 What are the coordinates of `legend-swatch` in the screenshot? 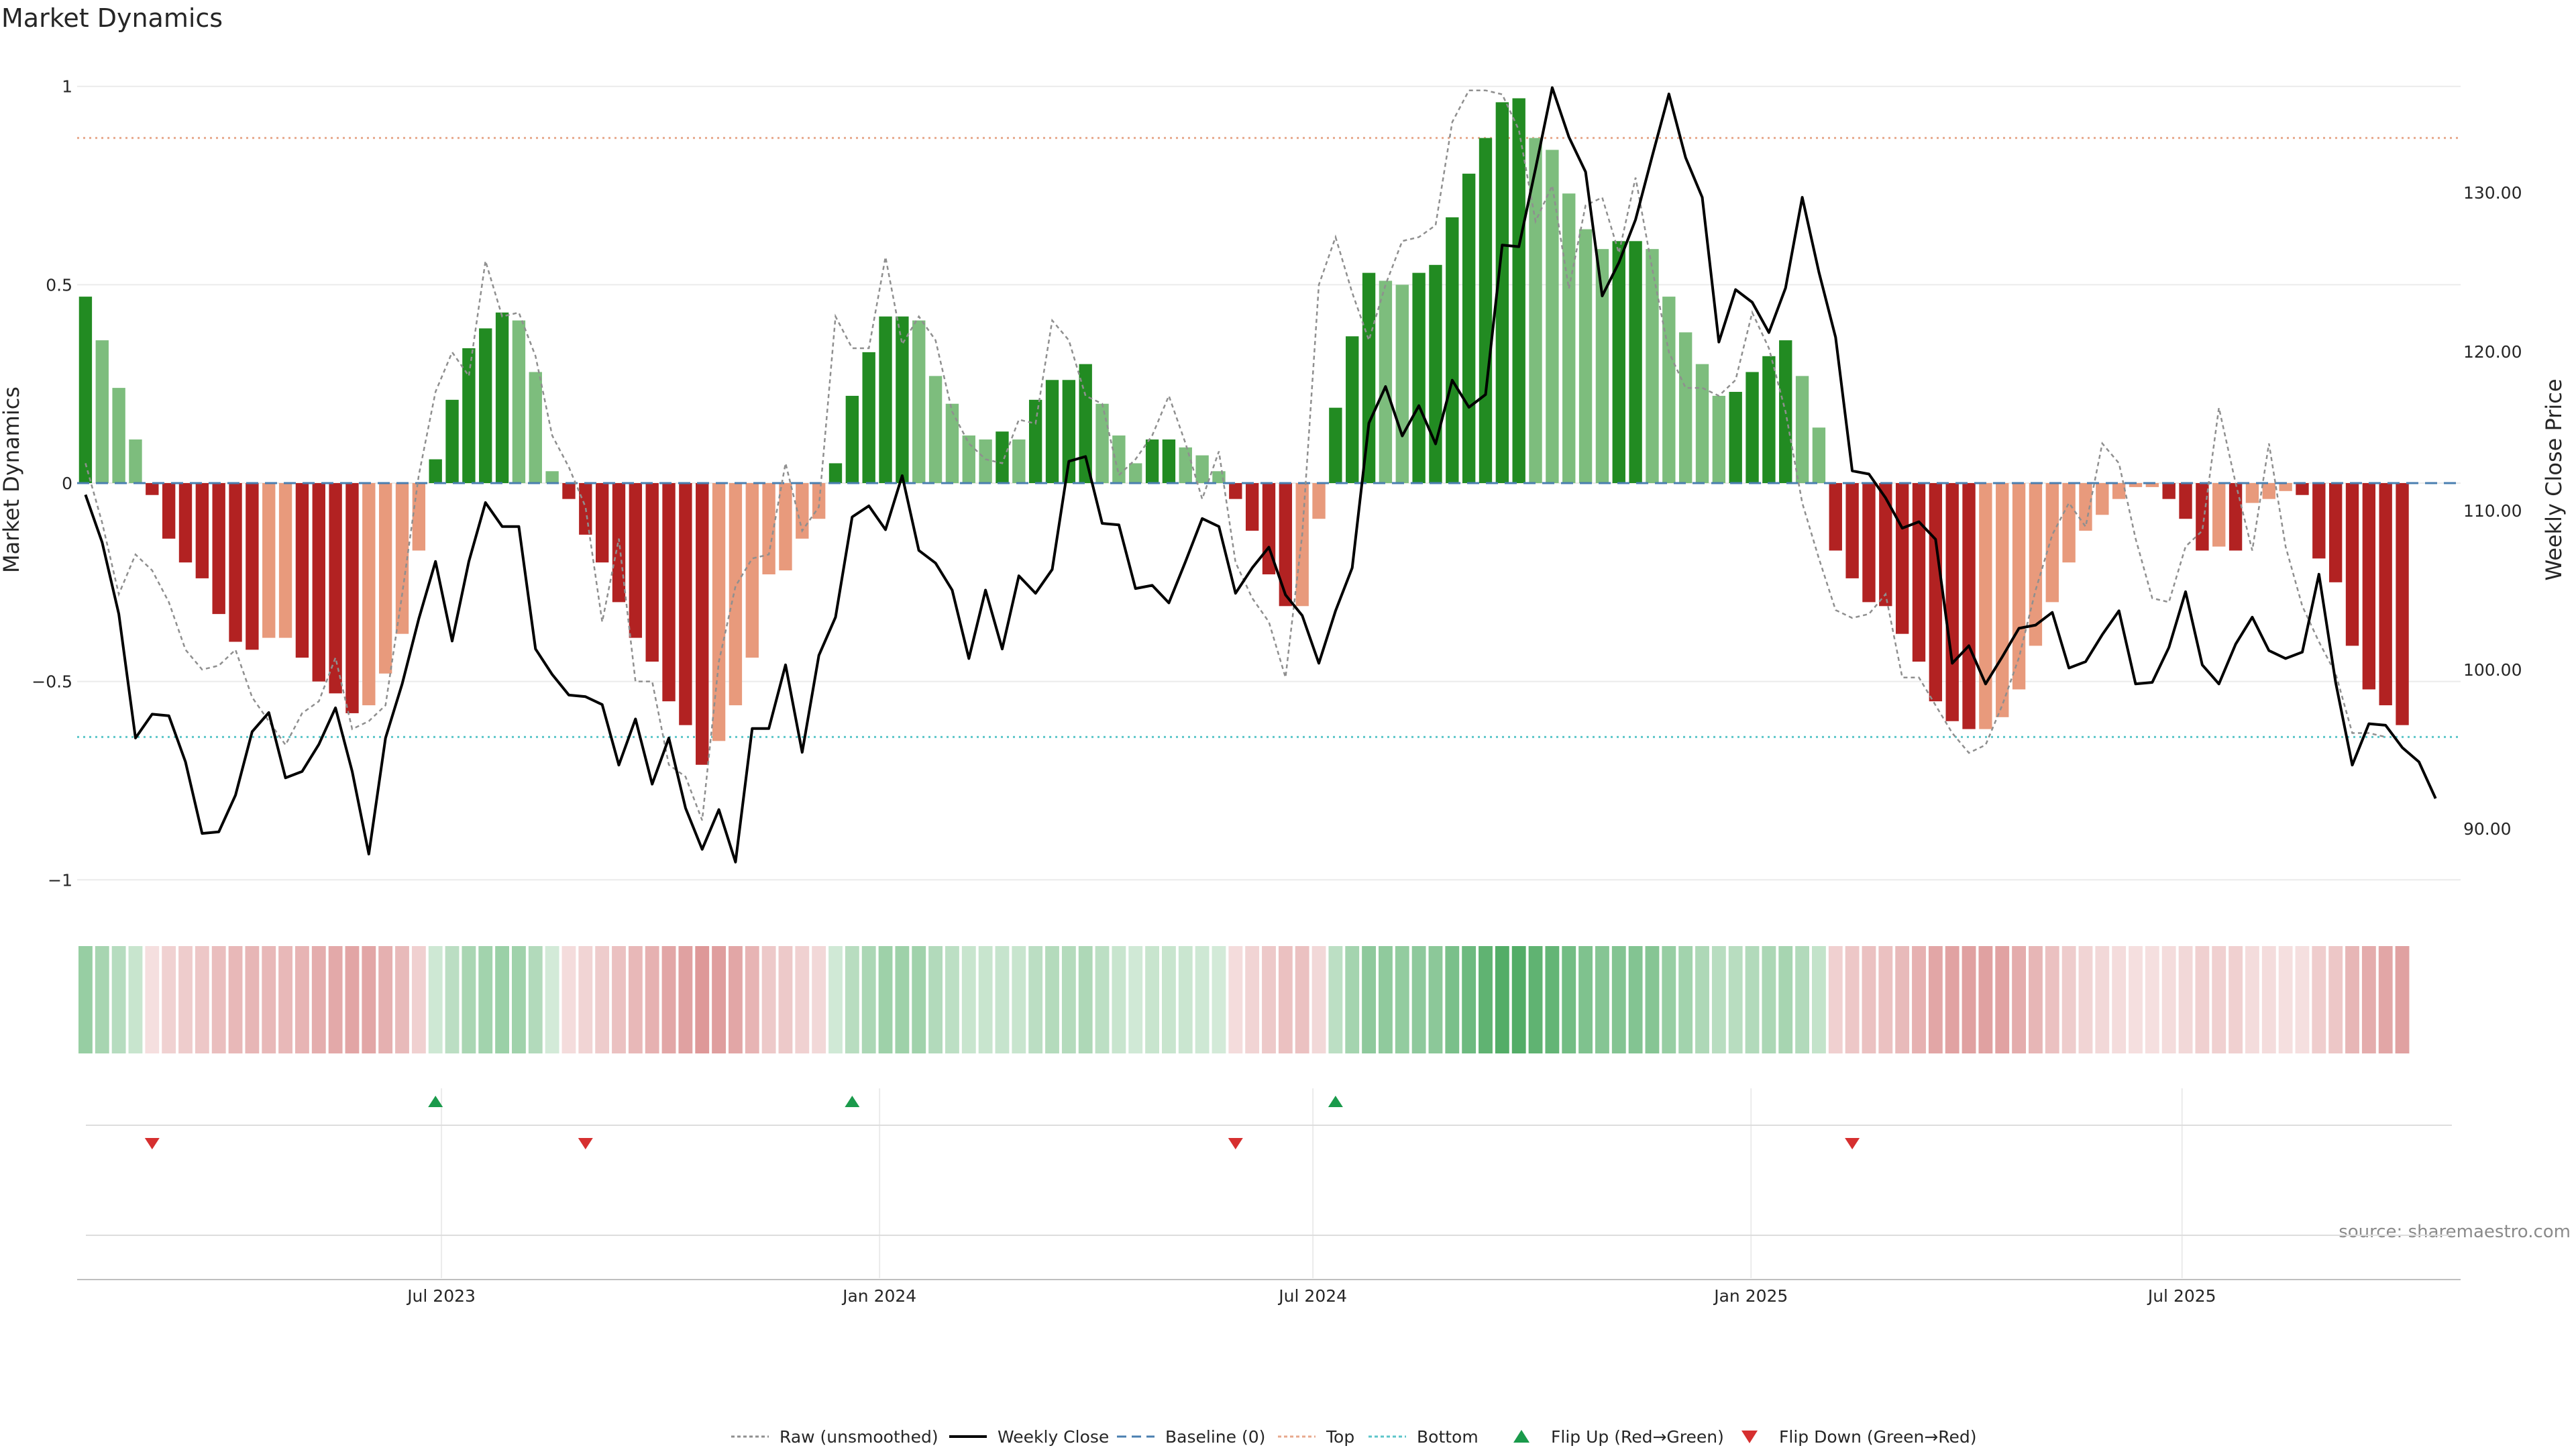 It's located at (1749, 1437).